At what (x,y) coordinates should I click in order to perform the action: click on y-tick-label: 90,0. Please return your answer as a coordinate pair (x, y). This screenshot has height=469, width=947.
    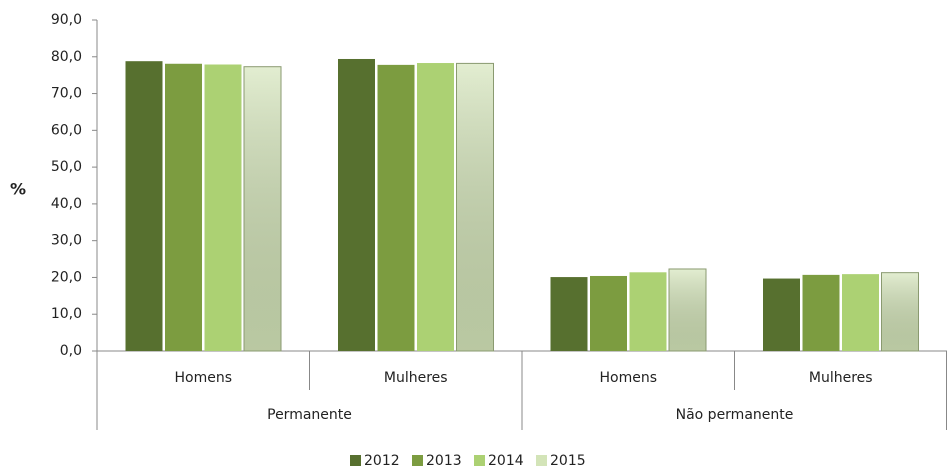
    Looking at the image, I should click on (66, 20).